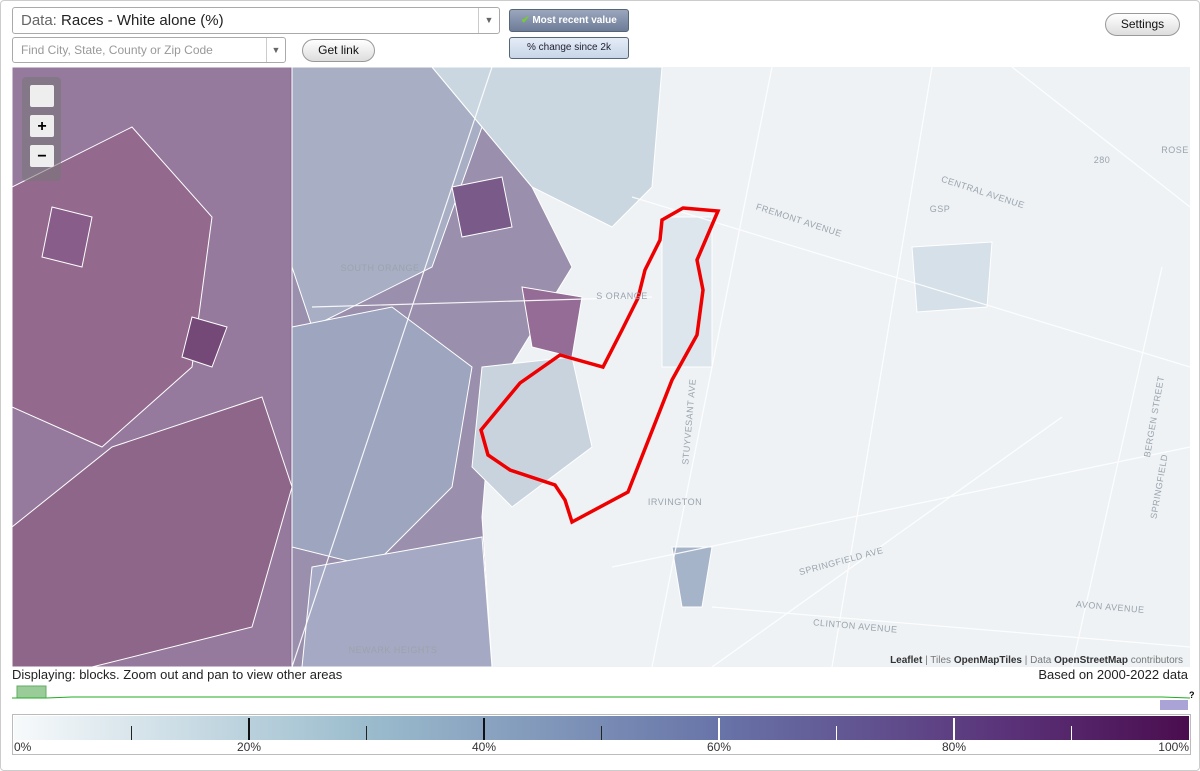  Describe the element at coordinates (988, 660) in the screenshot. I see `attr-link: OpenMapTiles` at that location.